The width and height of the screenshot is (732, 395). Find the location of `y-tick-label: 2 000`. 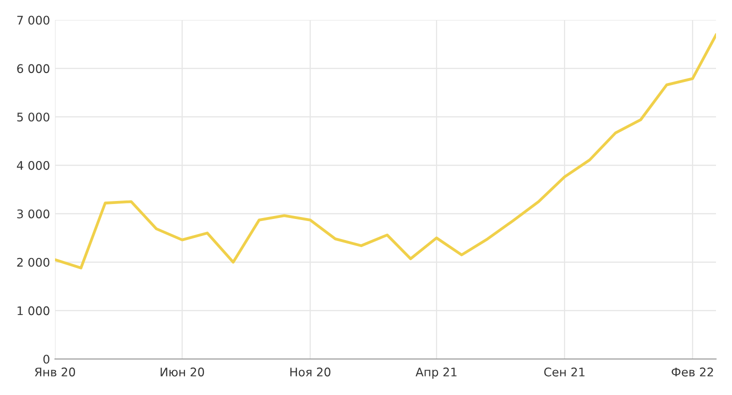

y-tick-label: 2 000 is located at coordinates (33, 262).